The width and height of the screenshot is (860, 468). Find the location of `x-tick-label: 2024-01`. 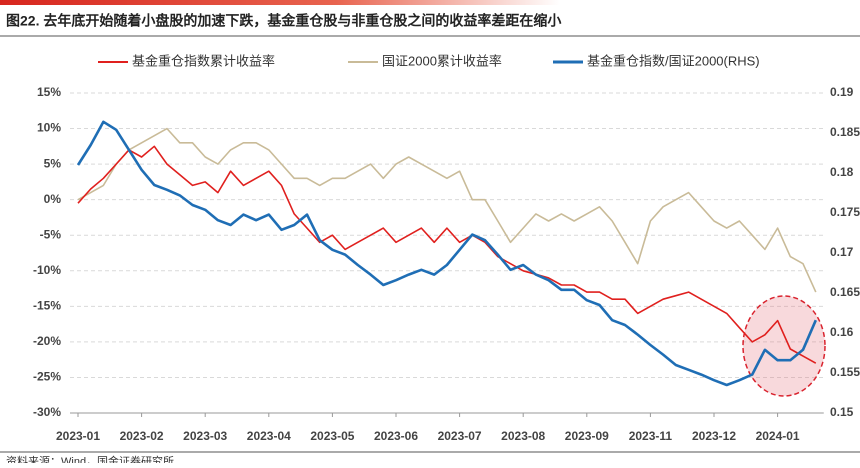

x-tick-label: 2024-01 is located at coordinates (778, 436).